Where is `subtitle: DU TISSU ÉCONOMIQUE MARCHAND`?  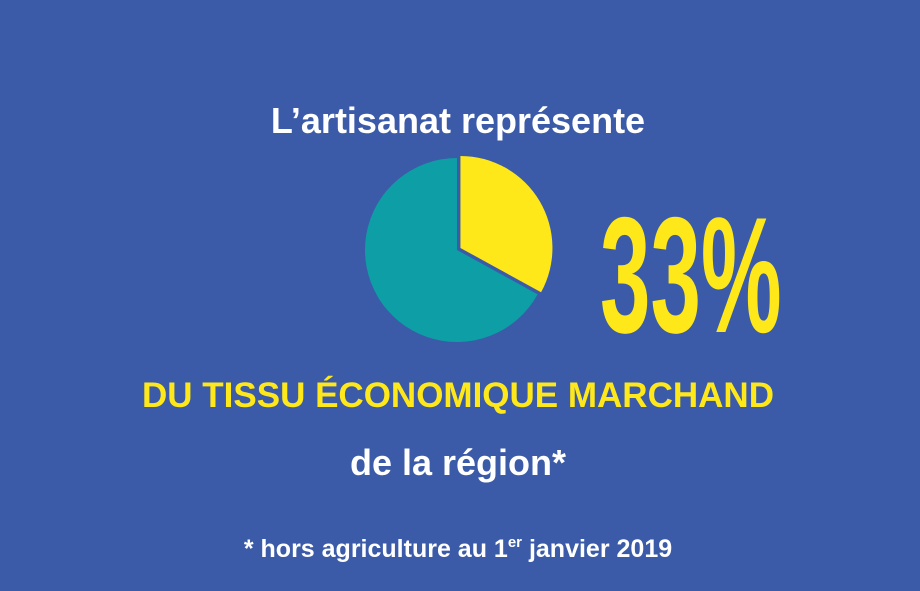
subtitle: DU TISSU ÉCONOMIQUE MARCHAND is located at coordinates (458, 395).